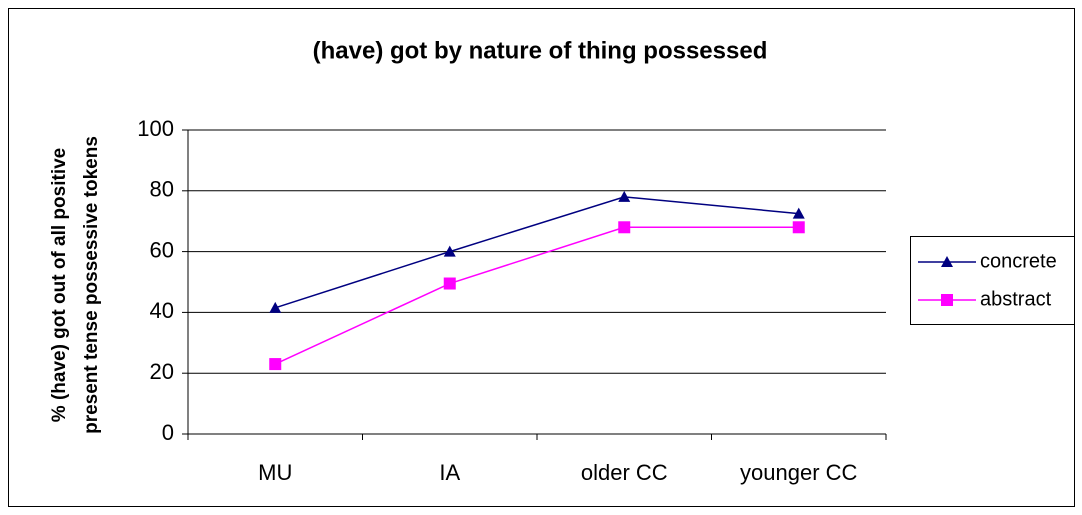  I want to click on y-tick-label: 20, so click(162, 371).